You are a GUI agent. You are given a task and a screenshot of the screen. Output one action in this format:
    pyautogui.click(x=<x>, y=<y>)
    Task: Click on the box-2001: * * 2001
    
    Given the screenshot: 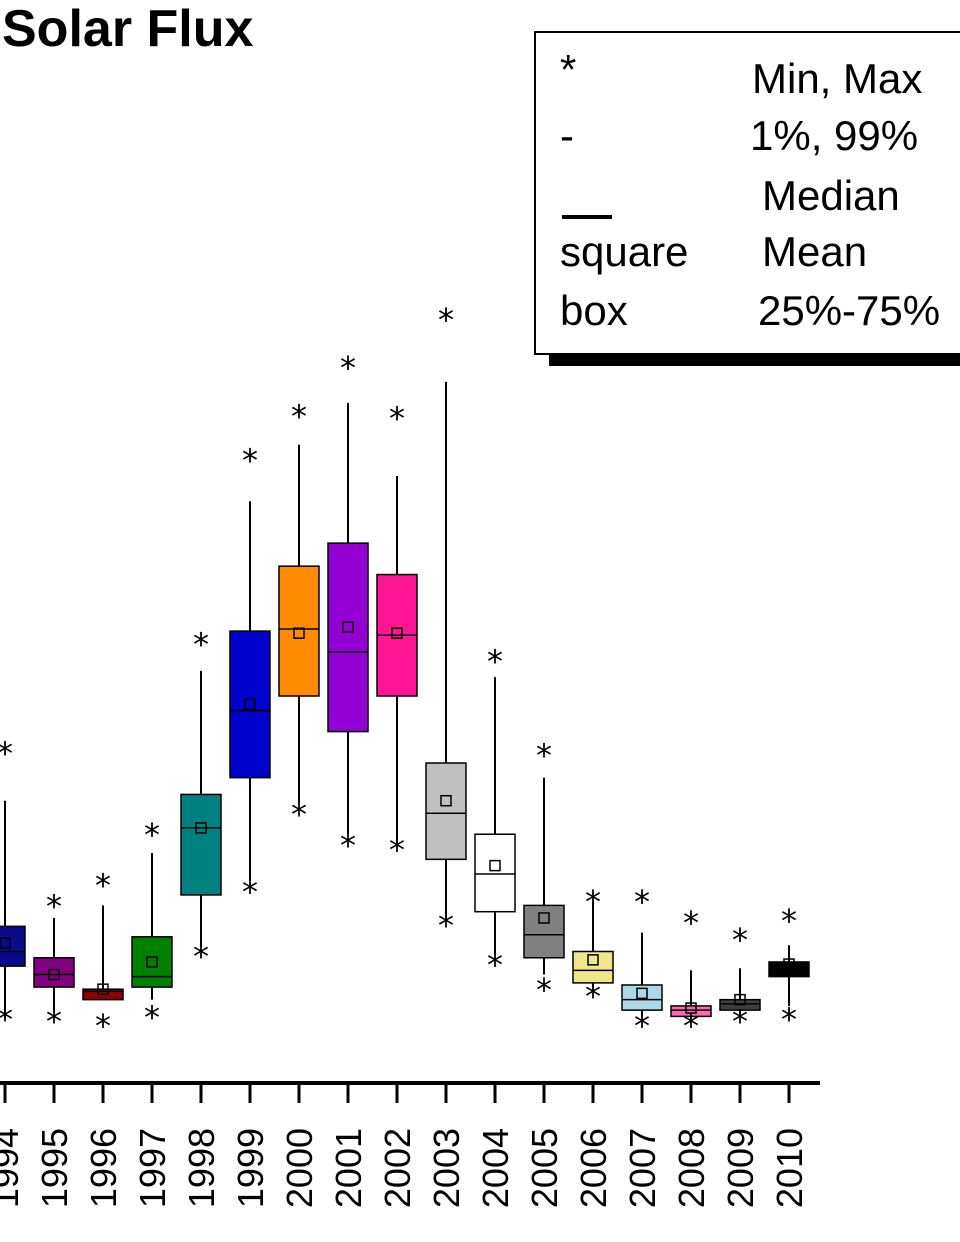 What is the action you would take?
    pyautogui.click(x=348, y=778)
    